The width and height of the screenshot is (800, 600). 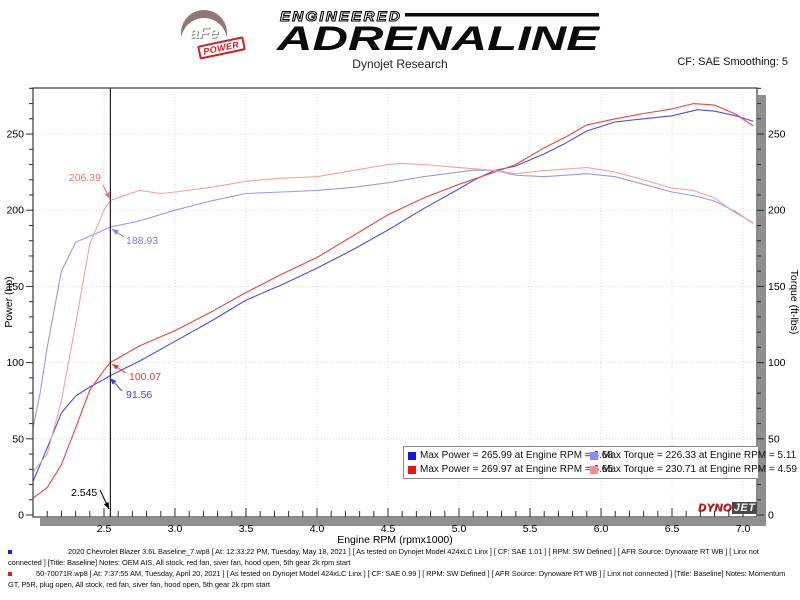 What do you see at coordinates (104, 529) in the screenshot?
I see `svg-text: 2.5` at bounding box center [104, 529].